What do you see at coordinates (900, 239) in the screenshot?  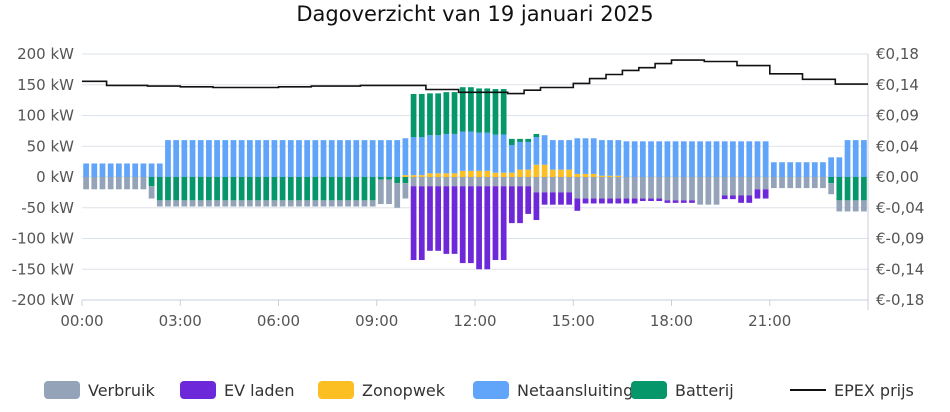 I see `y-right-tick-label: €-0,09` at bounding box center [900, 239].